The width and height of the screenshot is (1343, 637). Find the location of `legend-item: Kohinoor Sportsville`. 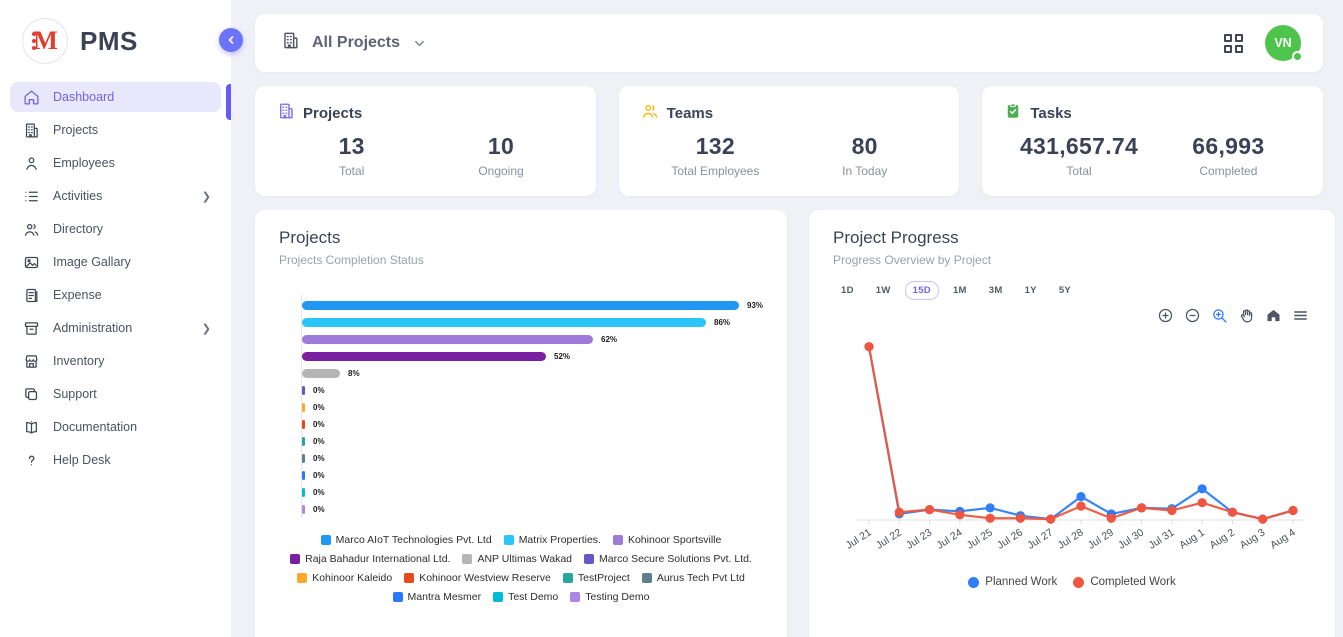

legend-item: Kohinoor Sportsville is located at coordinates (666, 540).